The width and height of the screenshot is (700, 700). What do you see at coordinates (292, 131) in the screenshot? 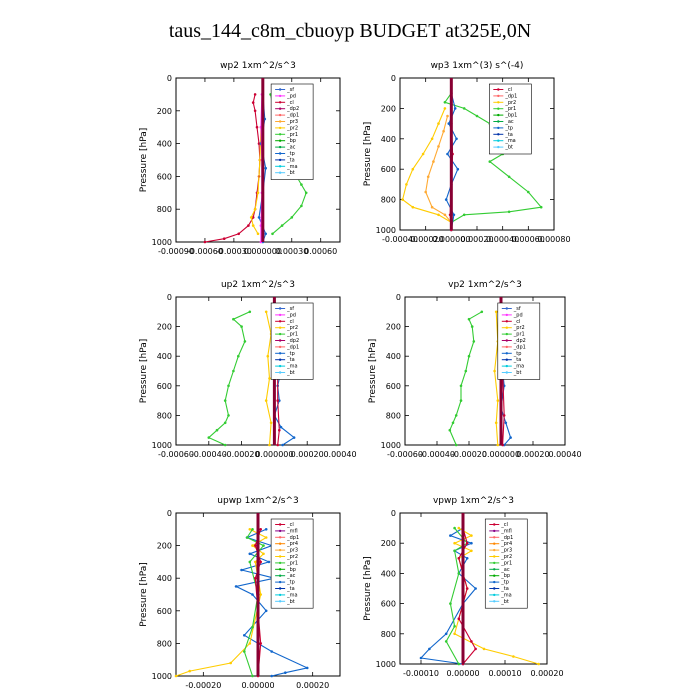
I see `legend-box` at bounding box center [292, 131].